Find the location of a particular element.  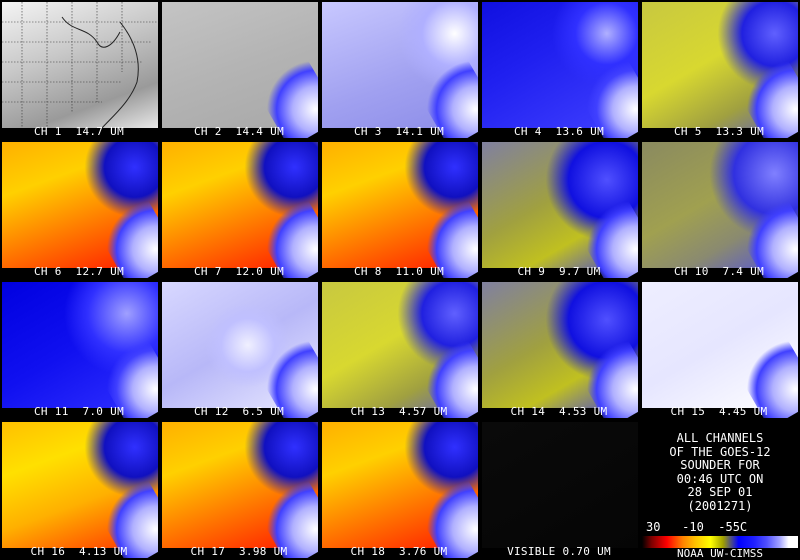

channel-caption: CH 13 4.57 UM is located at coordinates (399, 411).